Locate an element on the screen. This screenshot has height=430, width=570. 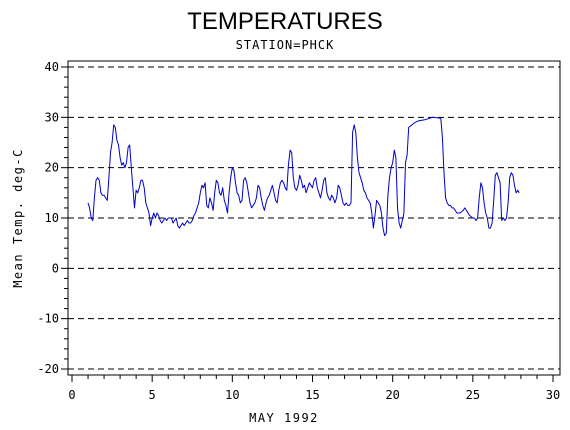
y-tick-label: 10 is located at coordinates (52, 218).